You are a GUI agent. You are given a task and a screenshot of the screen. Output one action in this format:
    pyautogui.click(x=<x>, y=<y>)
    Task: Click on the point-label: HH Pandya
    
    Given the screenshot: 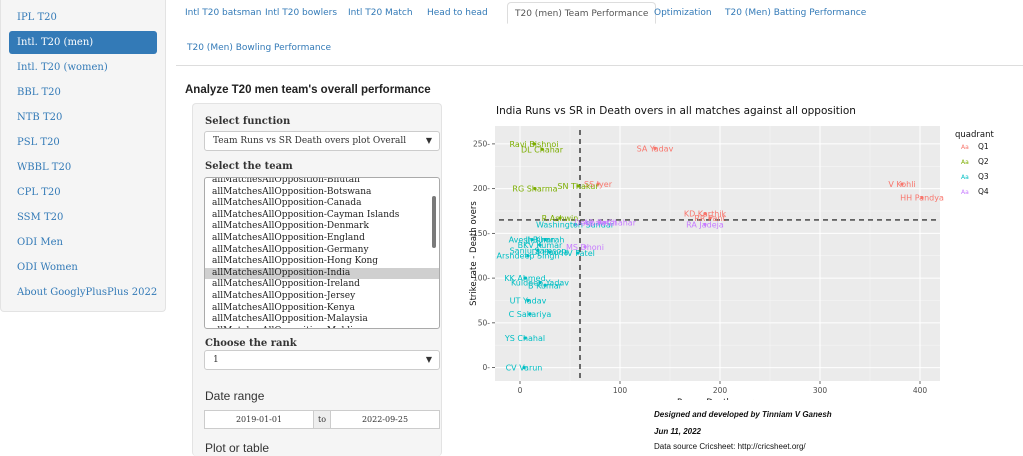 What is the action you would take?
    pyautogui.click(x=922, y=198)
    